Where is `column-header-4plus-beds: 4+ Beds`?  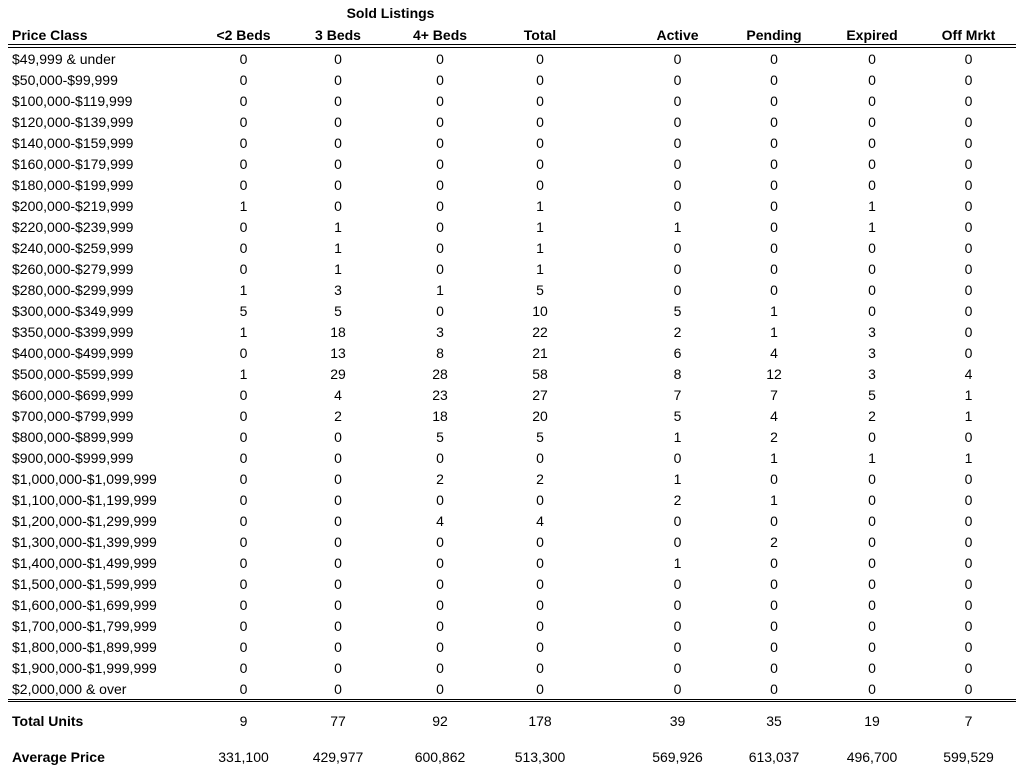
column-header-4plus-beds: 4+ Beds is located at coordinates (440, 37).